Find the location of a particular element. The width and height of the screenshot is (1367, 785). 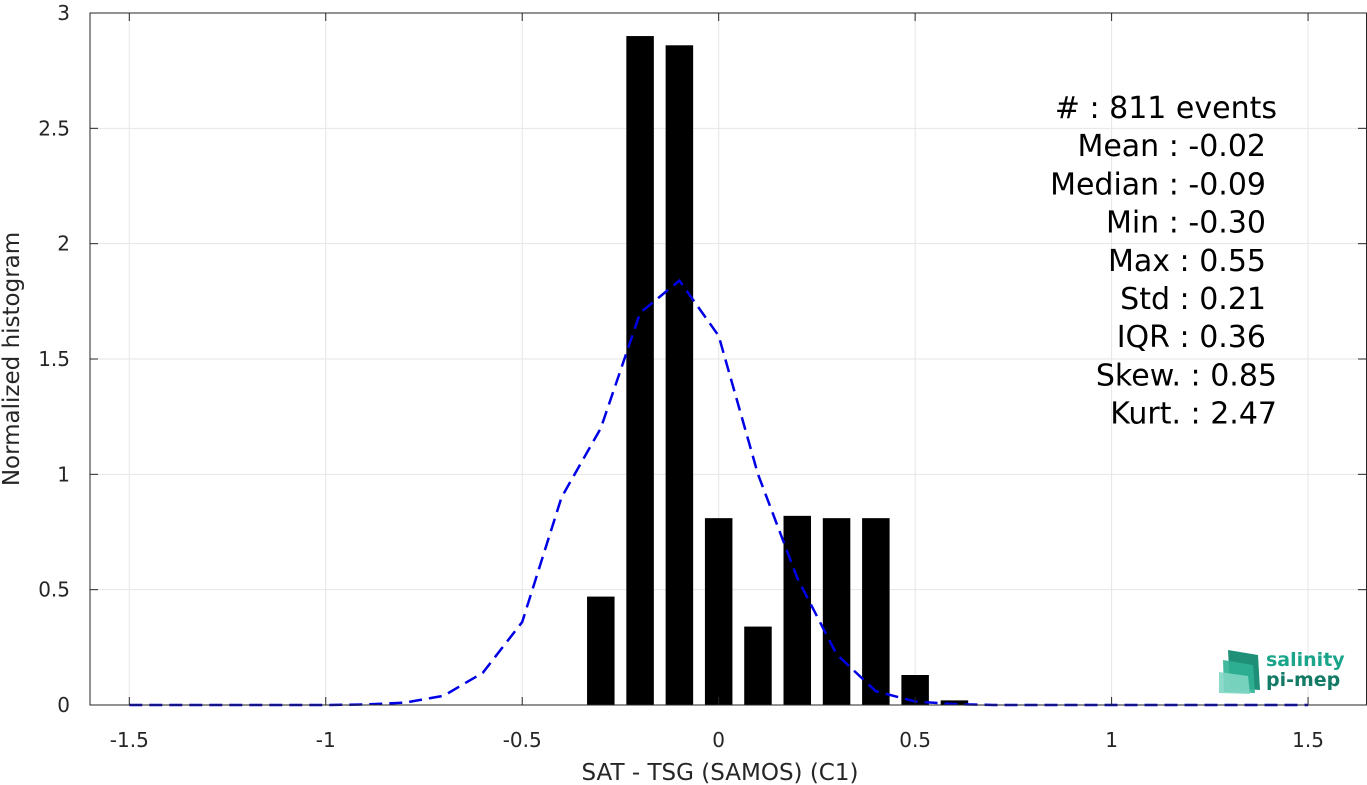

stat-line: Std : 0.21 is located at coordinates (1193, 299).